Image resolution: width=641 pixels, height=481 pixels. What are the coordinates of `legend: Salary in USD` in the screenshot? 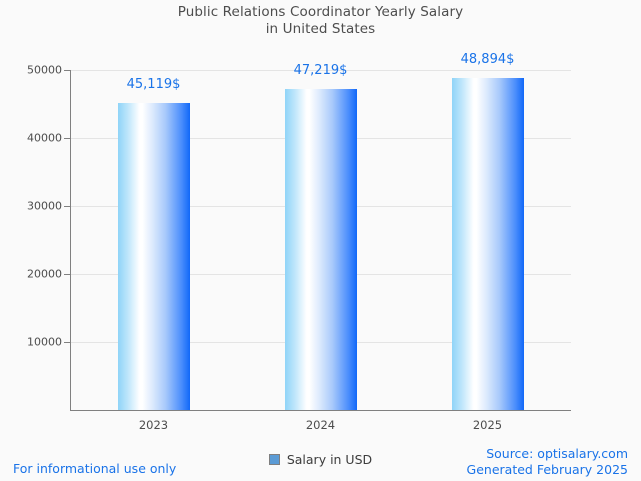 It's located at (320, 459).